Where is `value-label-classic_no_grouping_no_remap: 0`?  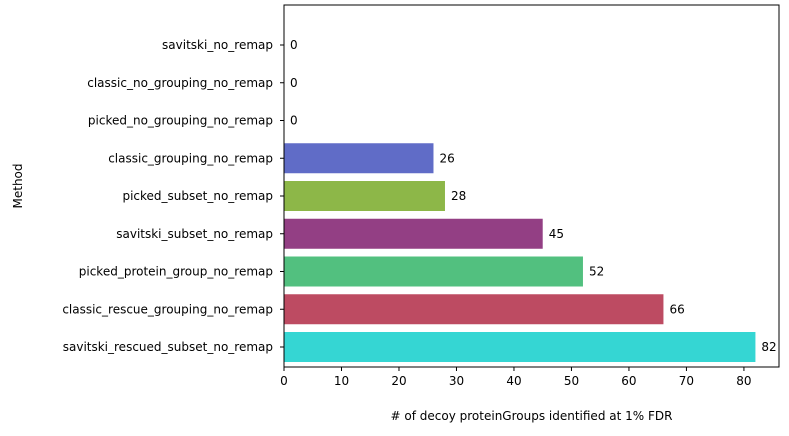 value-label-classic_no_grouping_no_remap: 0 is located at coordinates (294, 83).